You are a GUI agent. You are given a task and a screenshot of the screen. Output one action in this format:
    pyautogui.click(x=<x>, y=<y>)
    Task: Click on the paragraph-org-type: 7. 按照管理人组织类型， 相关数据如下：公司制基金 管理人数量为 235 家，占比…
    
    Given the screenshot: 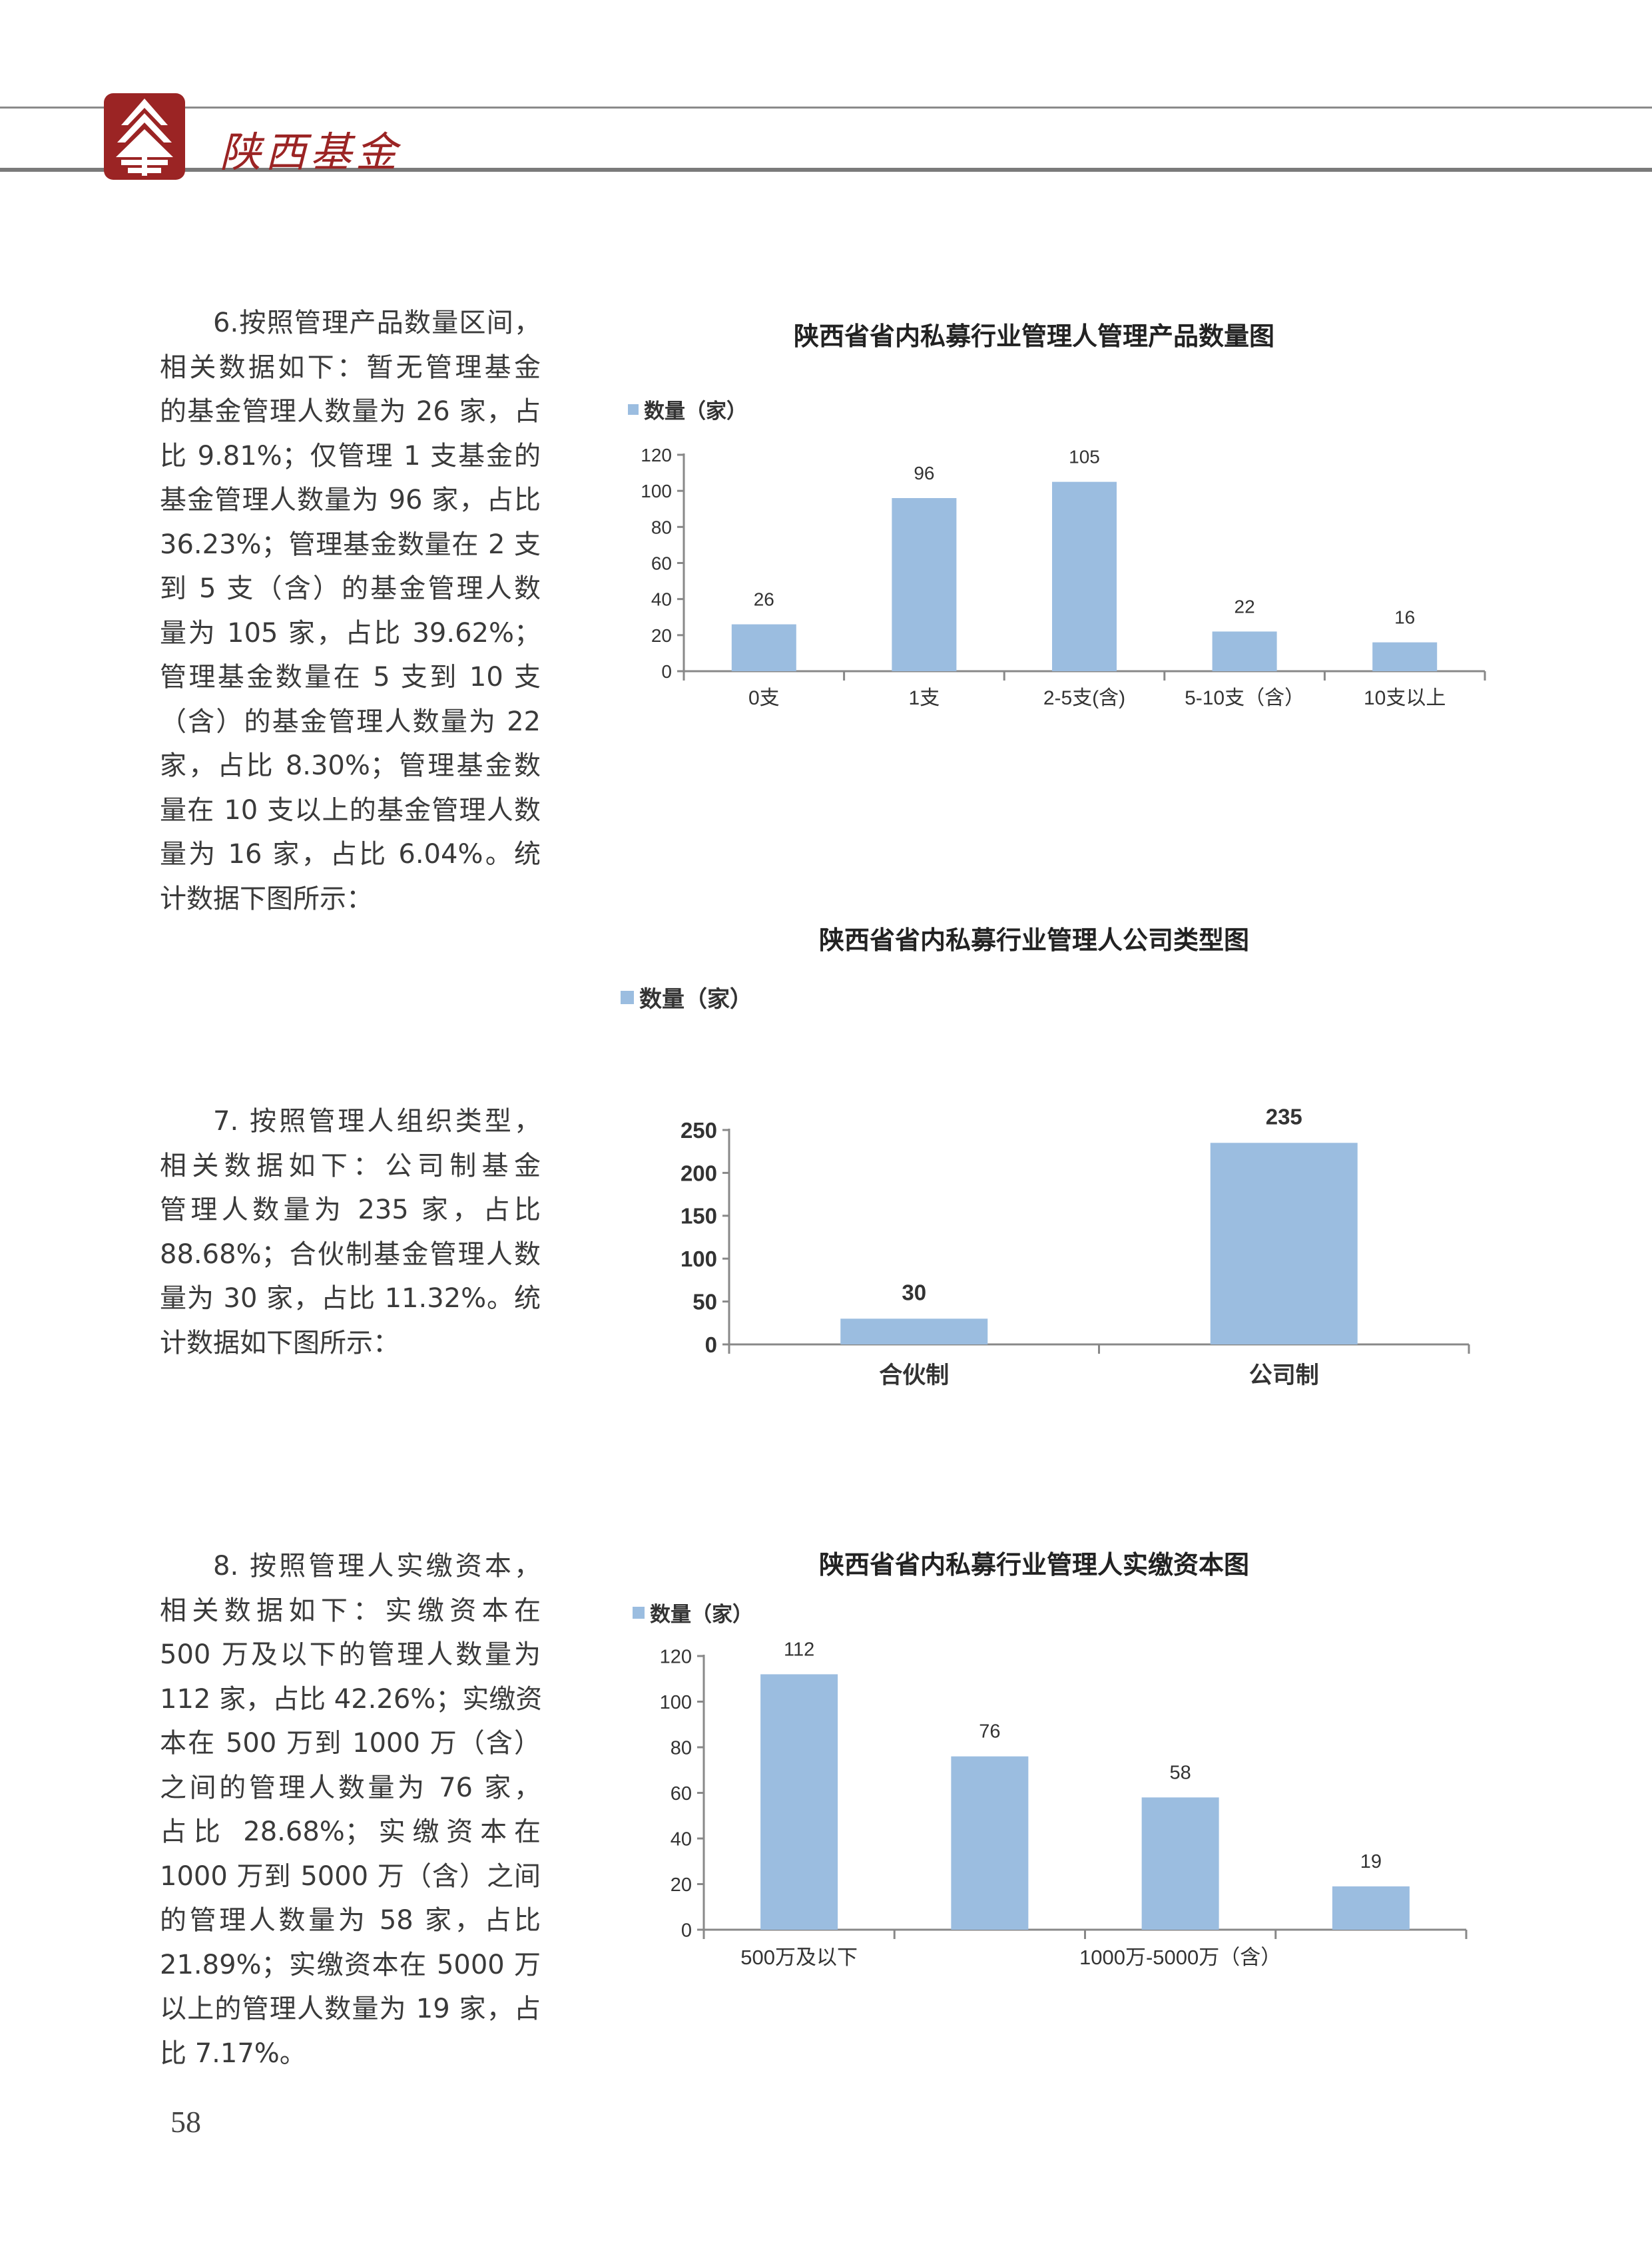 What is the action you would take?
    pyautogui.click(x=350, y=1232)
    